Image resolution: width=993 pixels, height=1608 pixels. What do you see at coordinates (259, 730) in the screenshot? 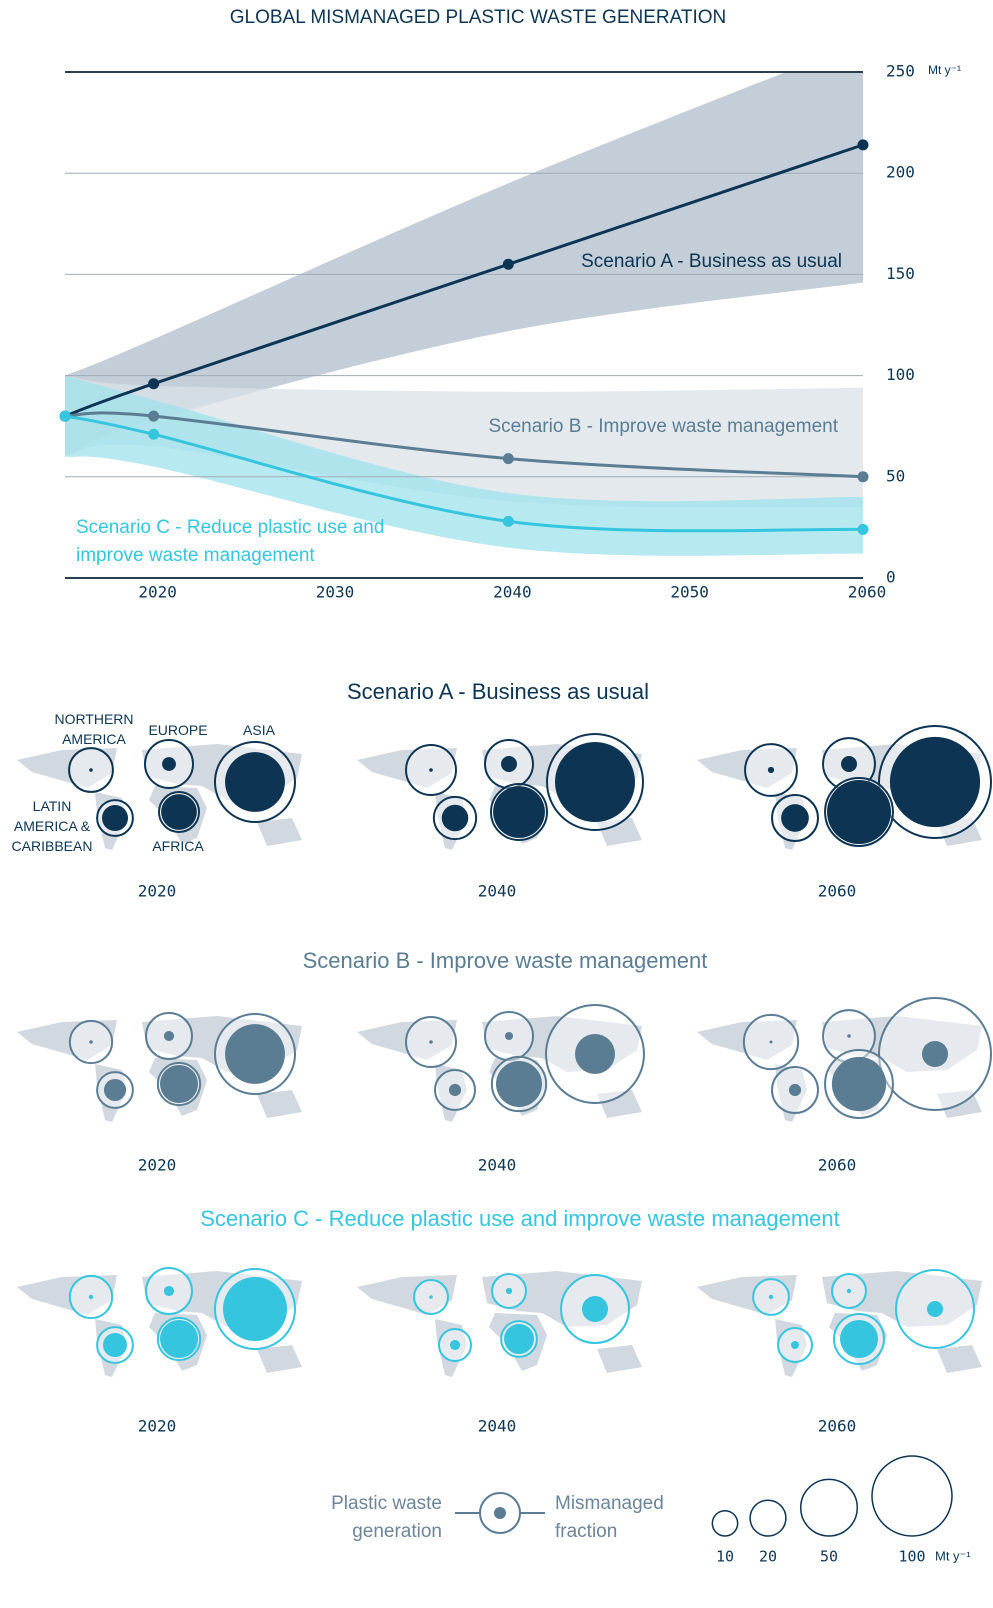
I see `region-label: ASIA` at bounding box center [259, 730].